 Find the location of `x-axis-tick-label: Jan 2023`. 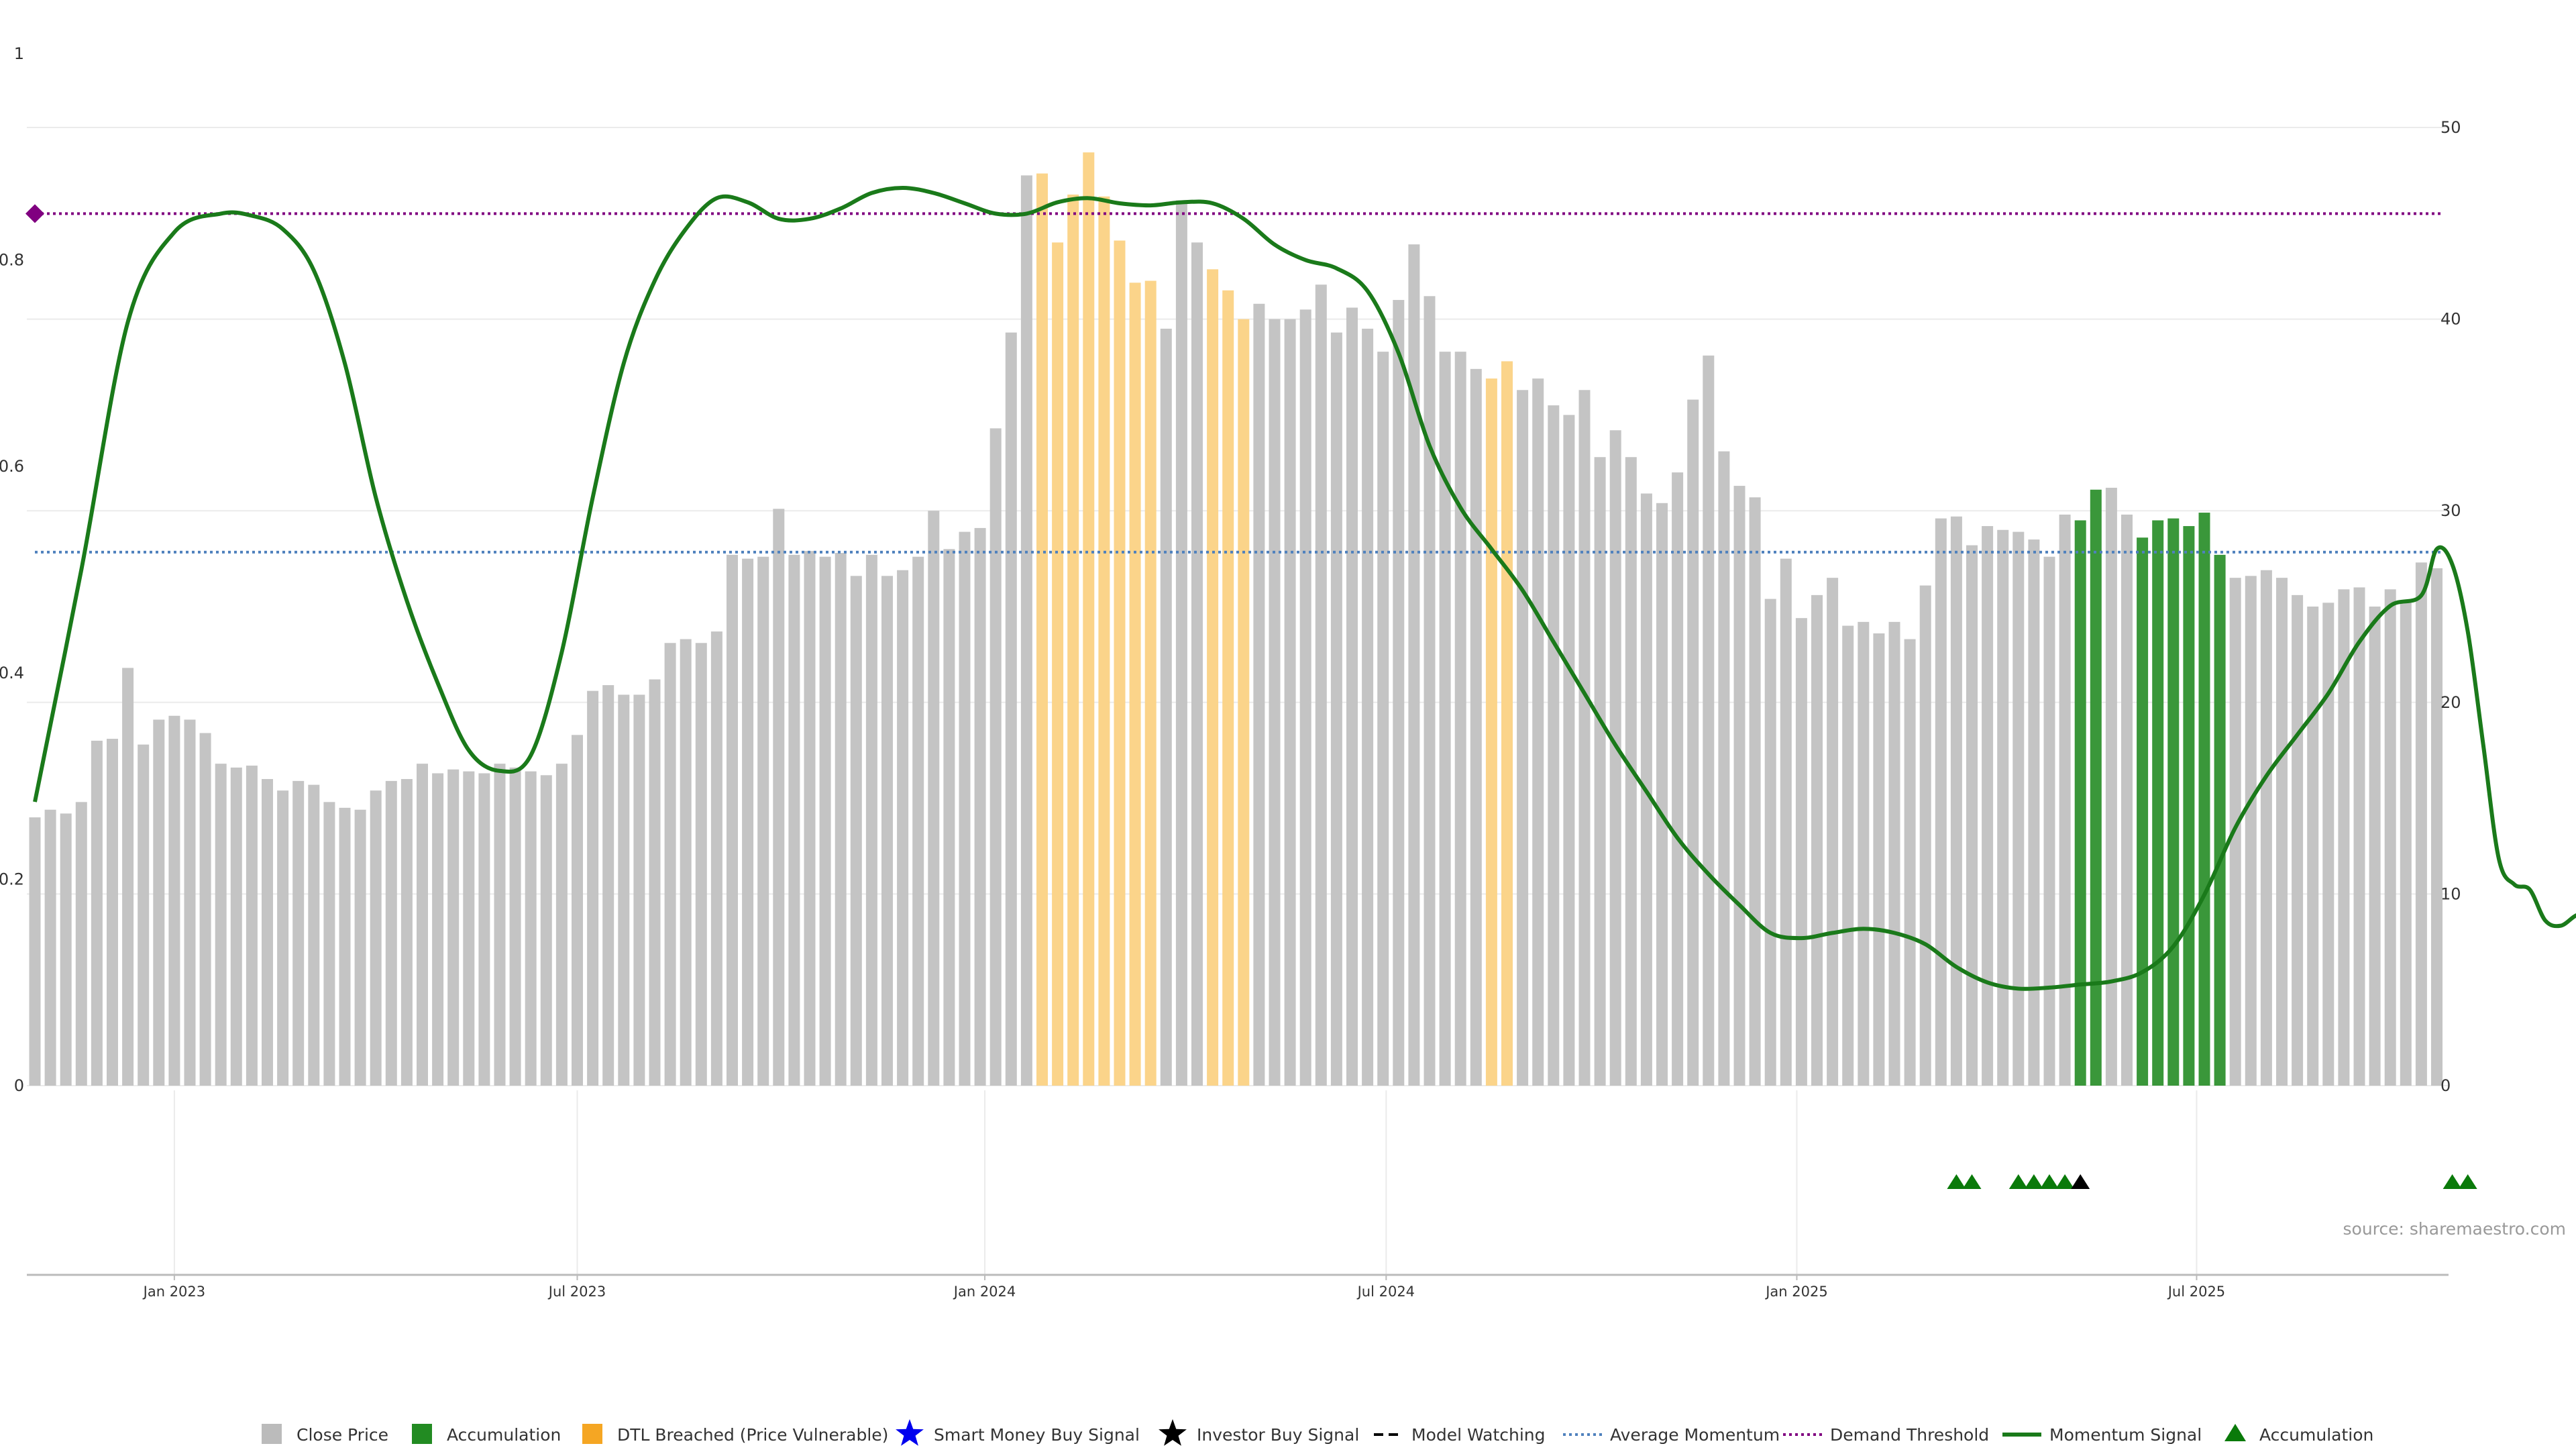

x-axis-tick-label: Jan 2023 is located at coordinates (174, 1292).